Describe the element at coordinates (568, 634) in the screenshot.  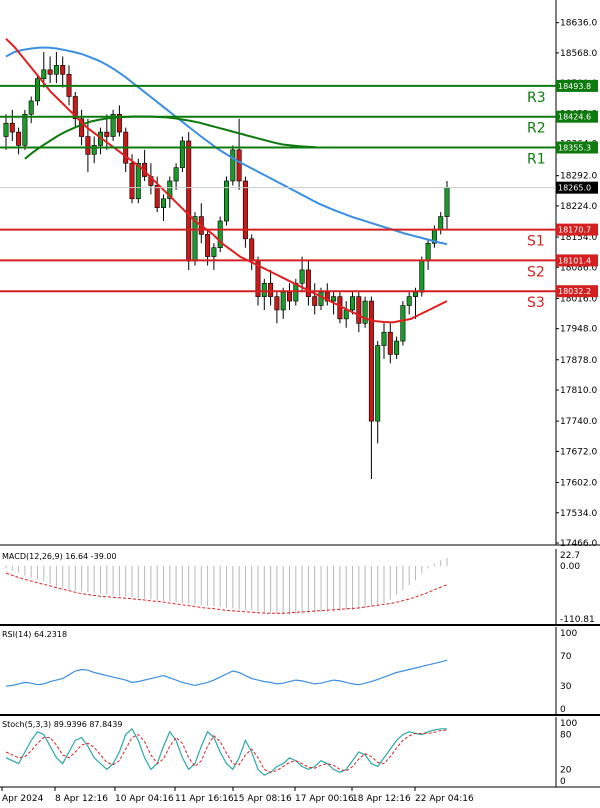
I see `rsi-tick-label: 100` at that location.